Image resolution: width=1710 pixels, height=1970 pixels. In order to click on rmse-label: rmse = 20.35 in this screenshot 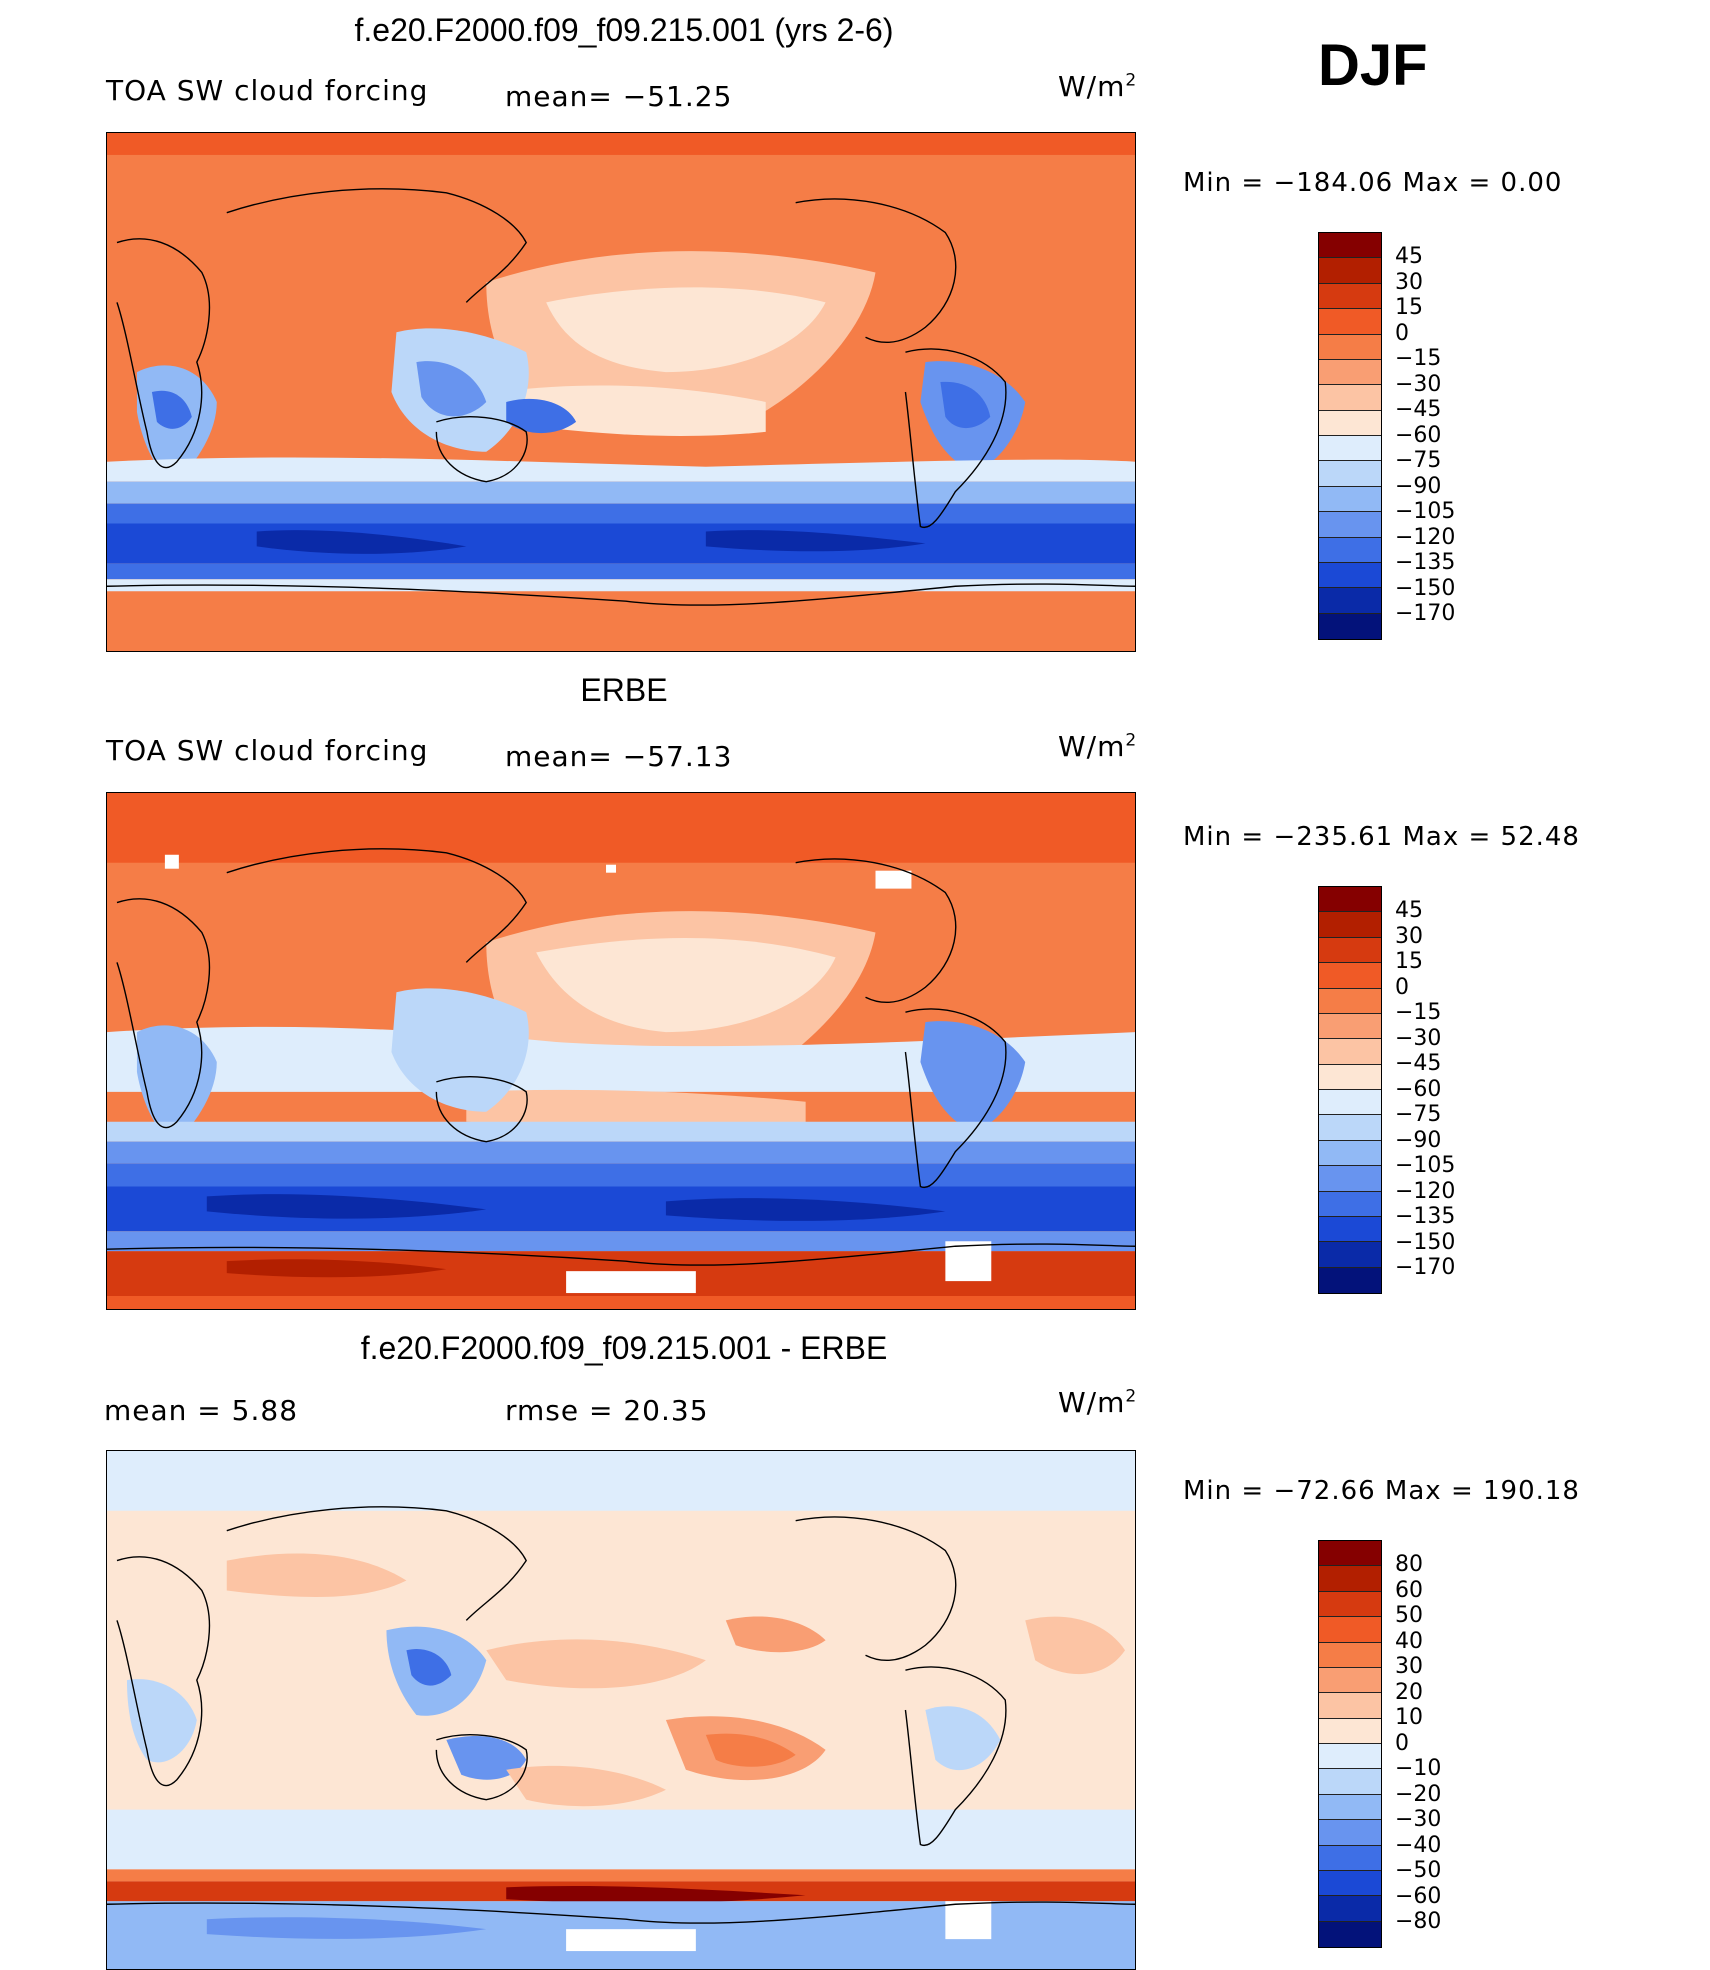, I will do `click(607, 1410)`.